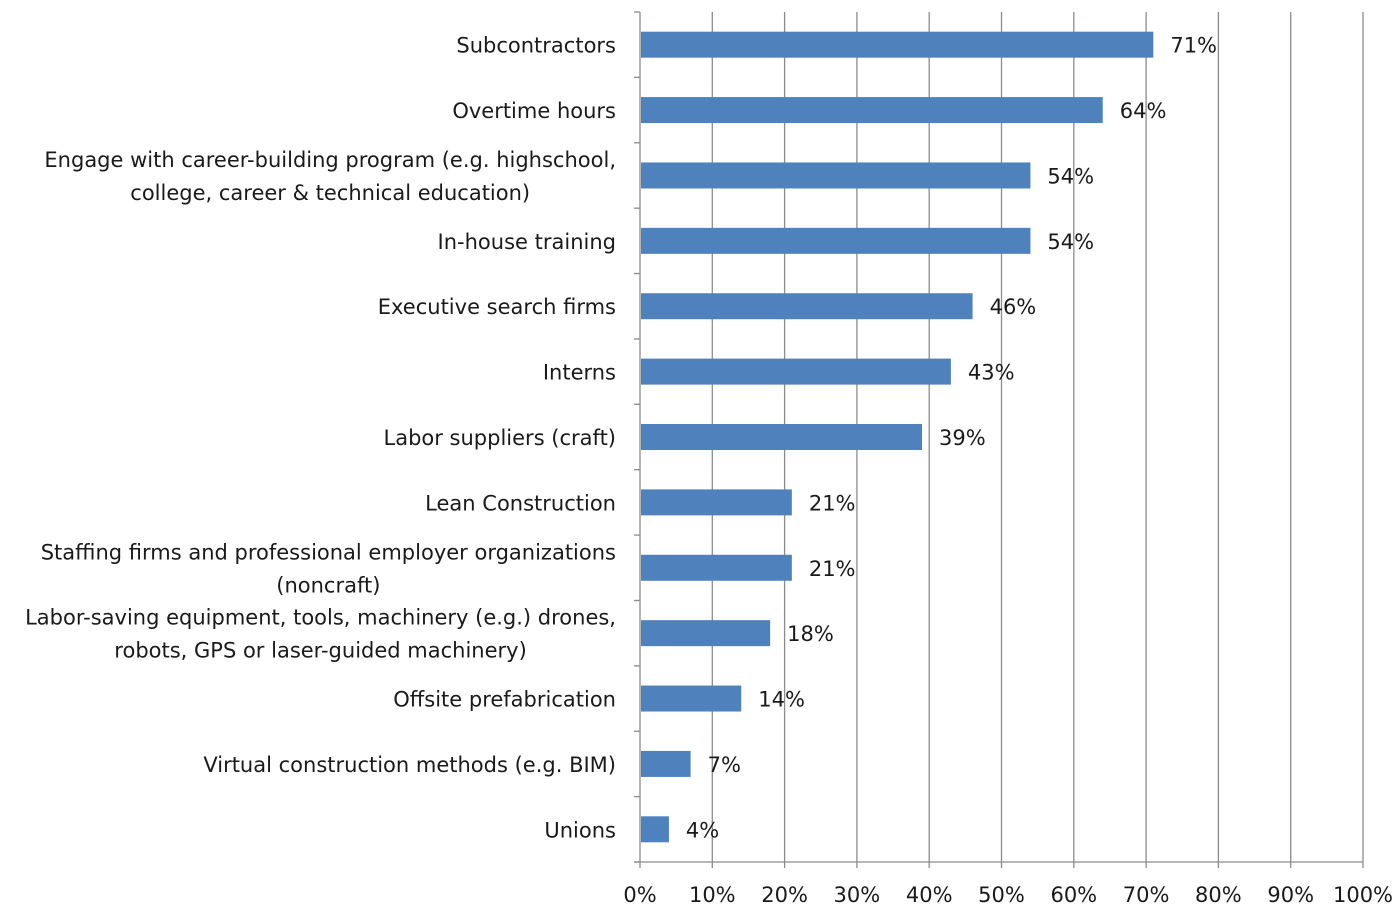 The width and height of the screenshot is (1397, 909). Describe the element at coordinates (702, 830) in the screenshot. I see `data-label: 4%` at that location.